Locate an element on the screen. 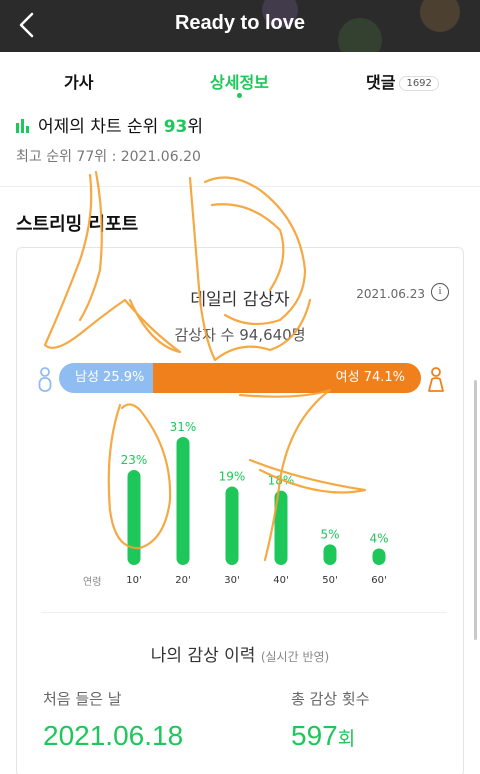 This screenshot has height=774, width=480. active-tab-indicator is located at coordinates (239, 95).